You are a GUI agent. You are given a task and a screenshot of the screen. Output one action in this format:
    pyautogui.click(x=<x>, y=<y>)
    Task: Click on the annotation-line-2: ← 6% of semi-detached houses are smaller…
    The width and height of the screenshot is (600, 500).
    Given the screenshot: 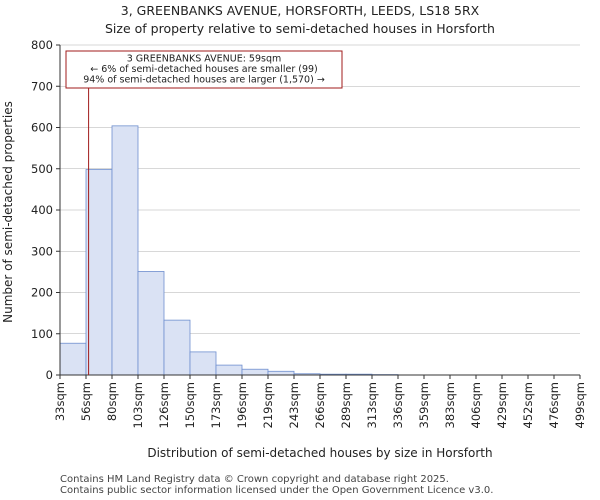 What is the action you would take?
    pyautogui.click(x=204, y=69)
    